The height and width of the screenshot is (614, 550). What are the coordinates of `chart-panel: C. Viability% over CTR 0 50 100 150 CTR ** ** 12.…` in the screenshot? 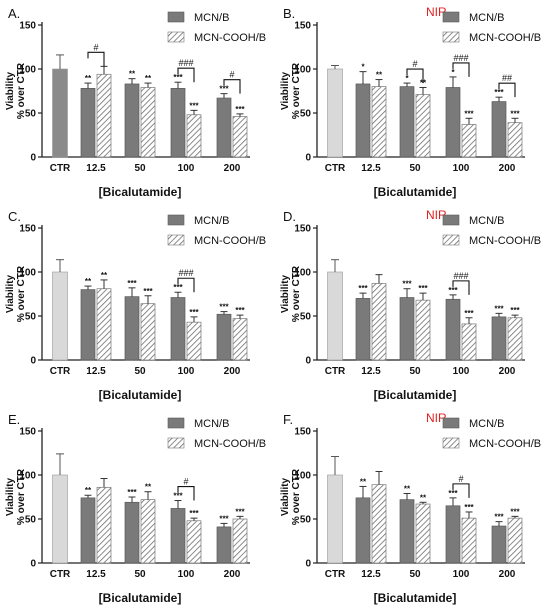 It's located at (135, 305).